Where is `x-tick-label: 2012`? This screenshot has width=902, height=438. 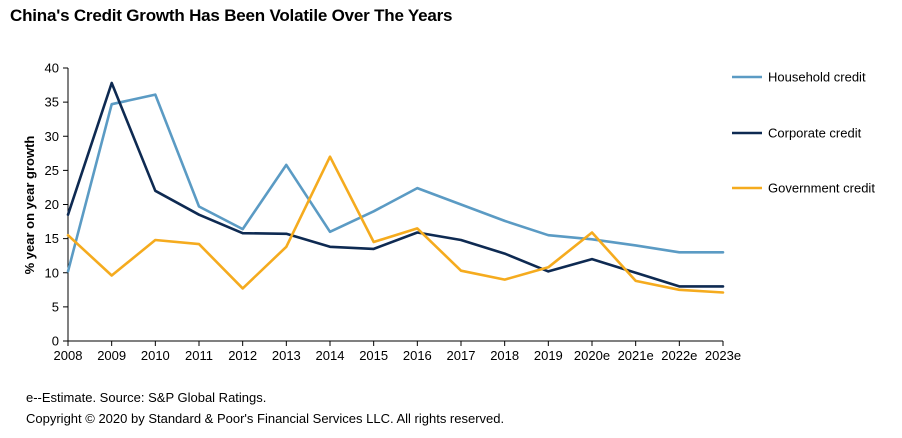 x-tick-label: 2012 is located at coordinates (242, 355).